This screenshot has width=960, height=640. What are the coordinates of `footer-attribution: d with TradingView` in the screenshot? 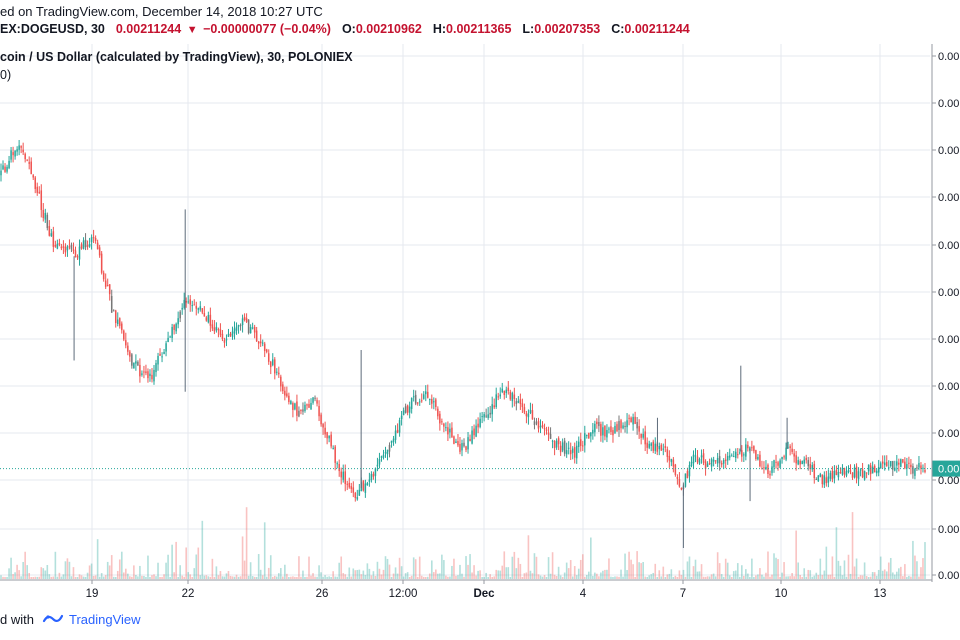 It's located at (70, 622).